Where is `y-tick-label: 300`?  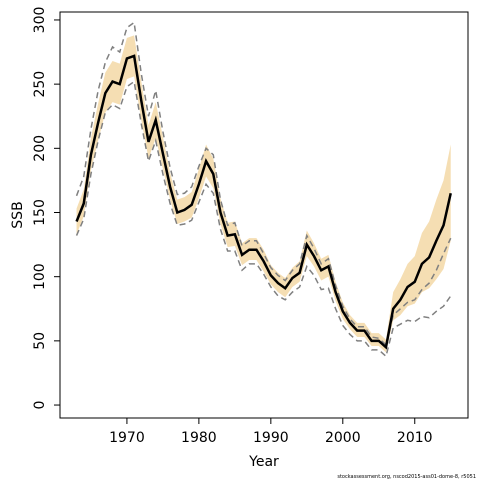 y-tick-label: 300 is located at coordinates (40, 20).